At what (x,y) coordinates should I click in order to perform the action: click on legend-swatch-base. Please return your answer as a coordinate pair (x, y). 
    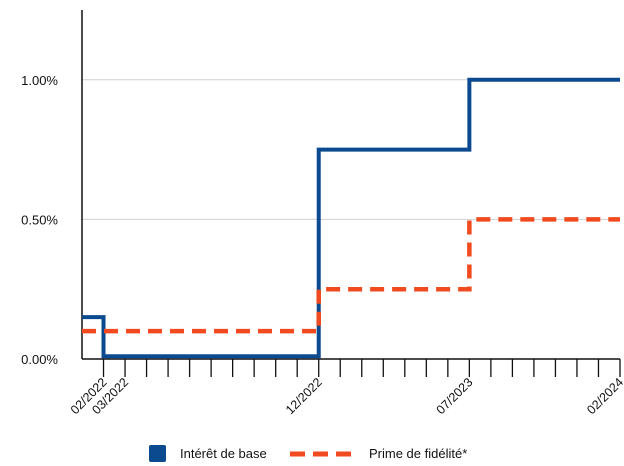
    Looking at the image, I should click on (157, 453).